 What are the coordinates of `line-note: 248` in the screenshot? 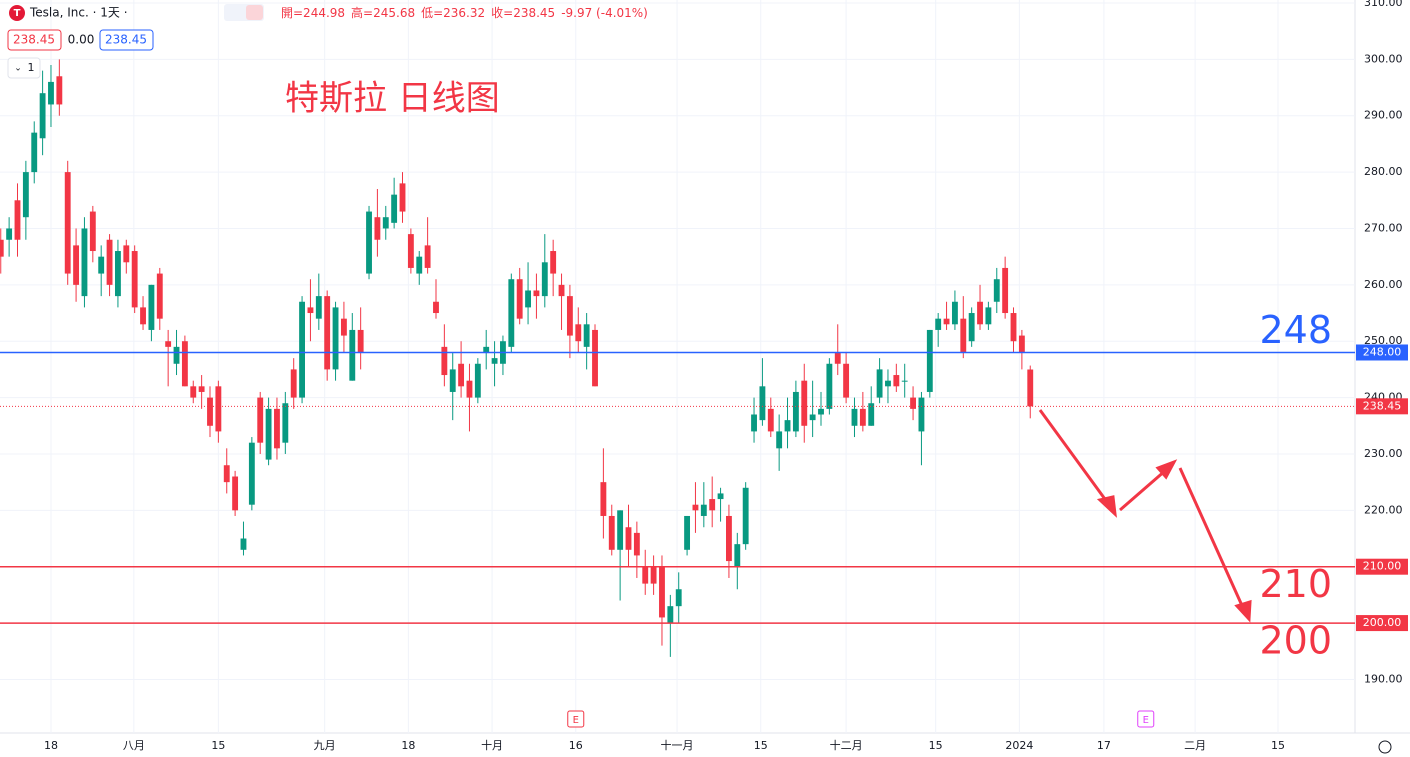 It's located at (1295, 330).